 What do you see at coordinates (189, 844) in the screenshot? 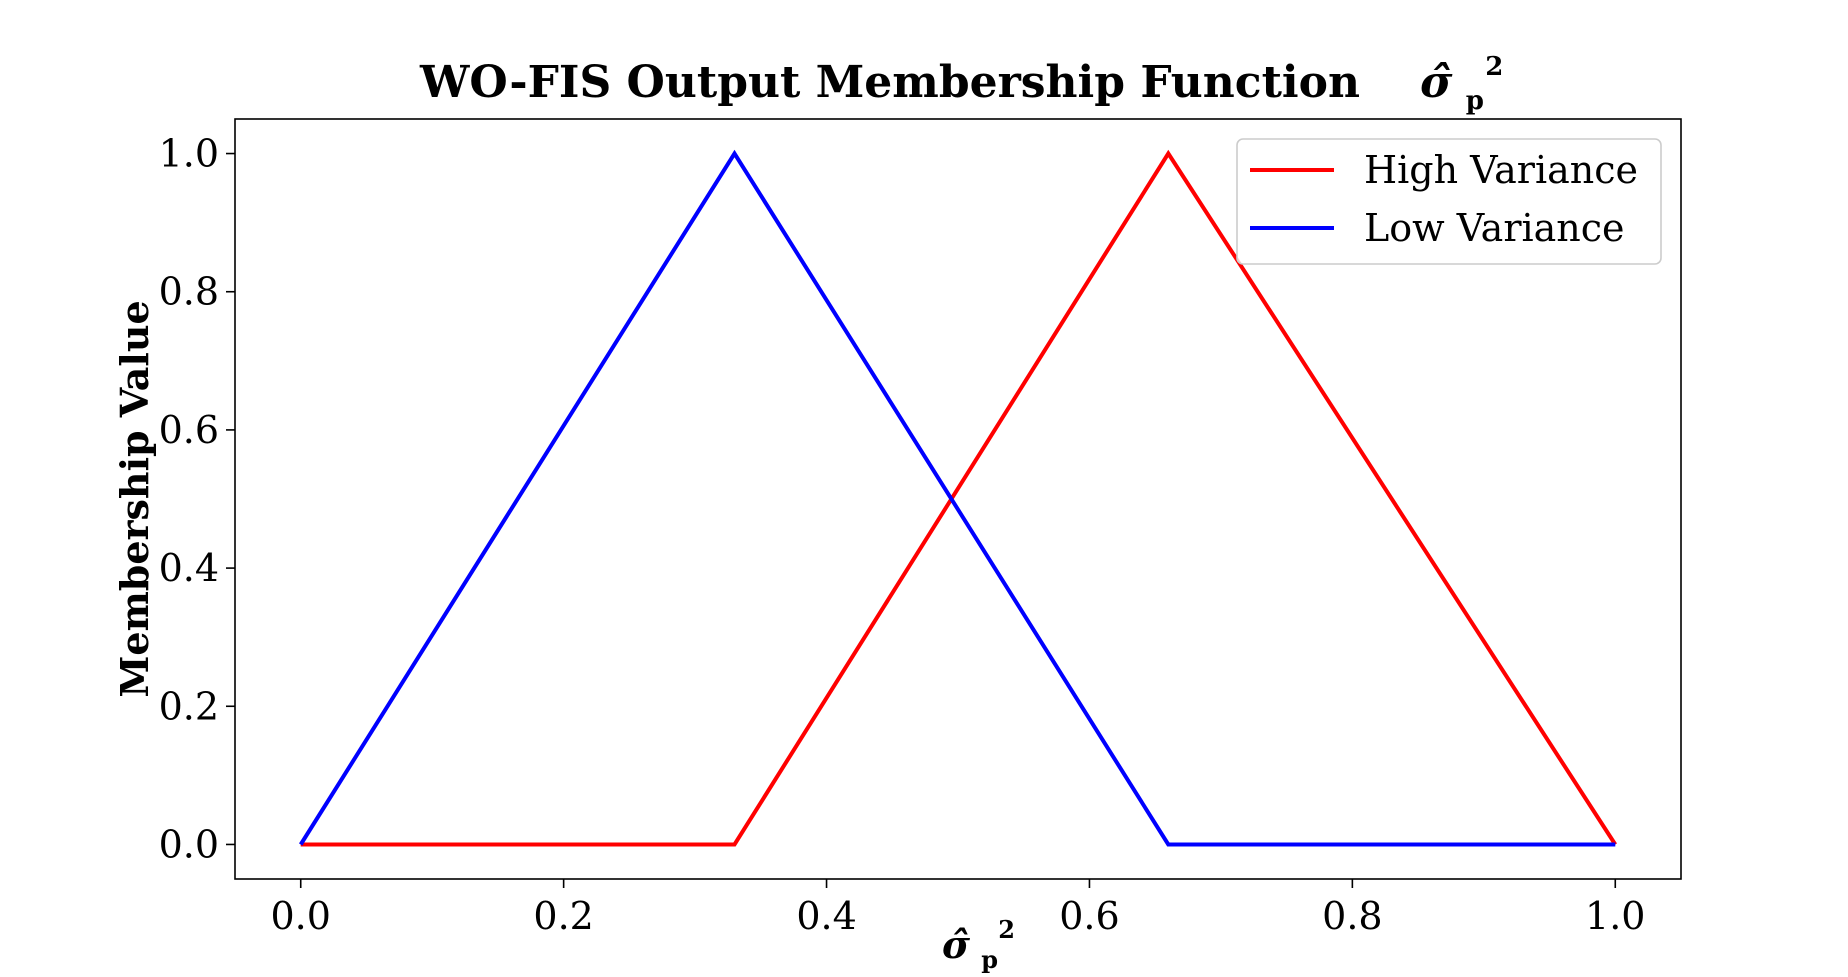
I see `y-tick-label: 0.0` at bounding box center [189, 844].